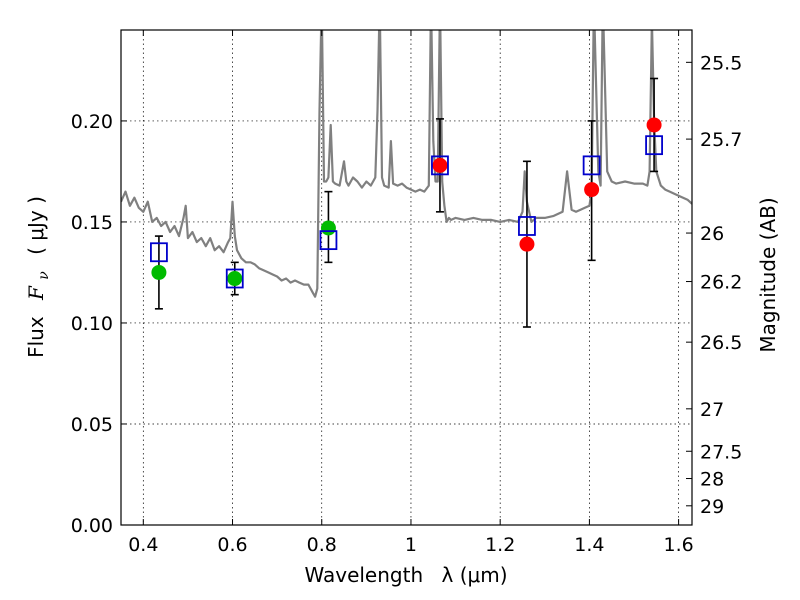 This screenshot has height=600, width=800. Describe the element at coordinates (712, 234) in the screenshot. I see `y2-tick-label: 26` at that location.